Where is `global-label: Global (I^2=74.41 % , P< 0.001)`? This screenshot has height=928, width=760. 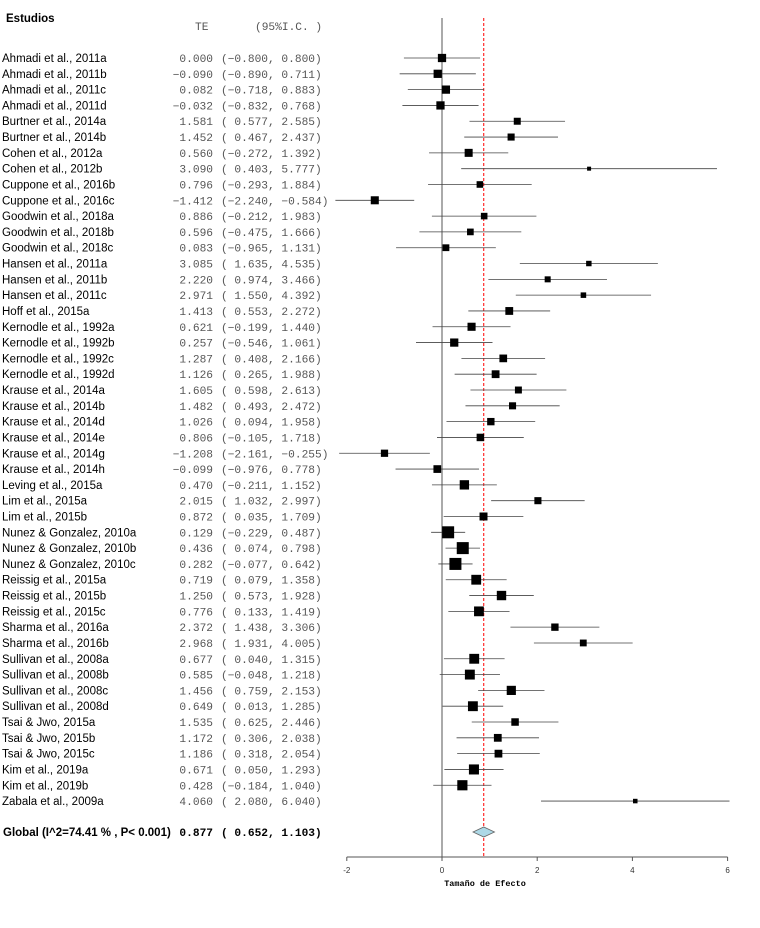 global-label: Global (I^2=74.41 % , P< 0.001) is located at coordinates (87, 833).